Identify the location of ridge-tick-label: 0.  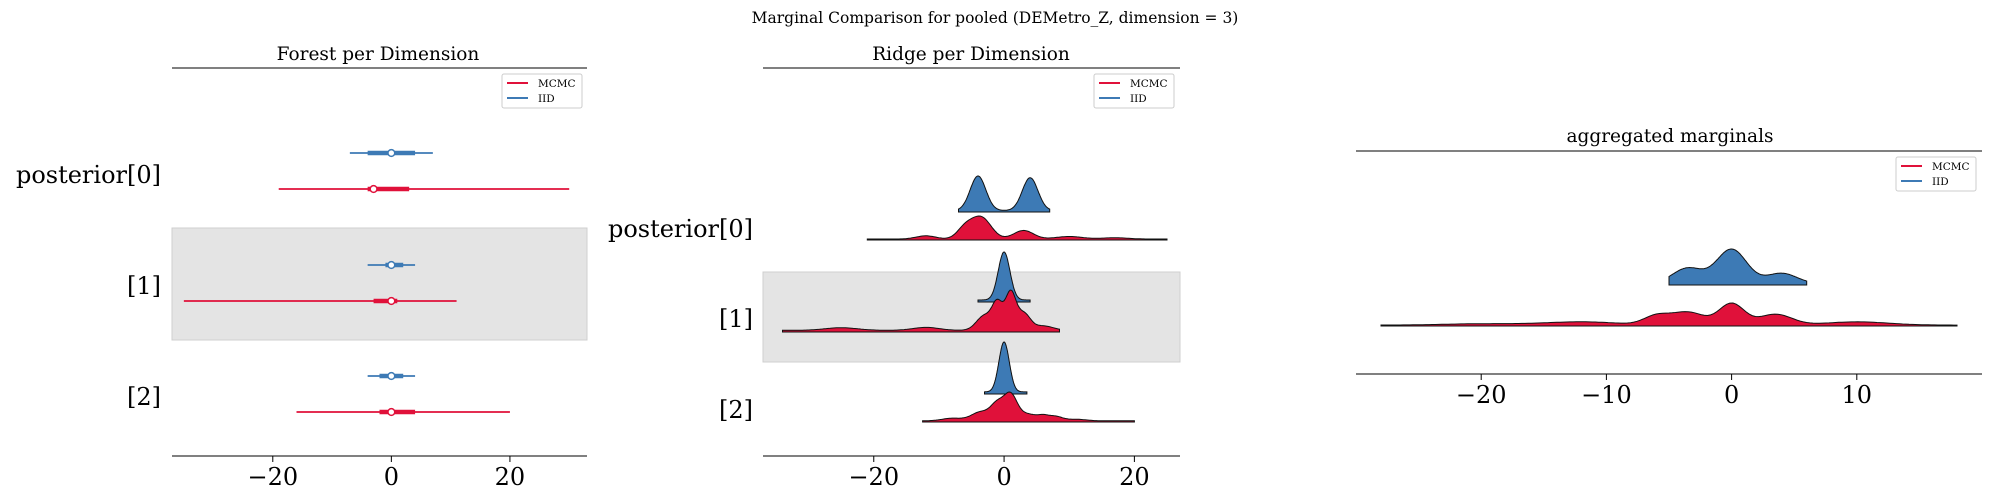
(1003, 477).